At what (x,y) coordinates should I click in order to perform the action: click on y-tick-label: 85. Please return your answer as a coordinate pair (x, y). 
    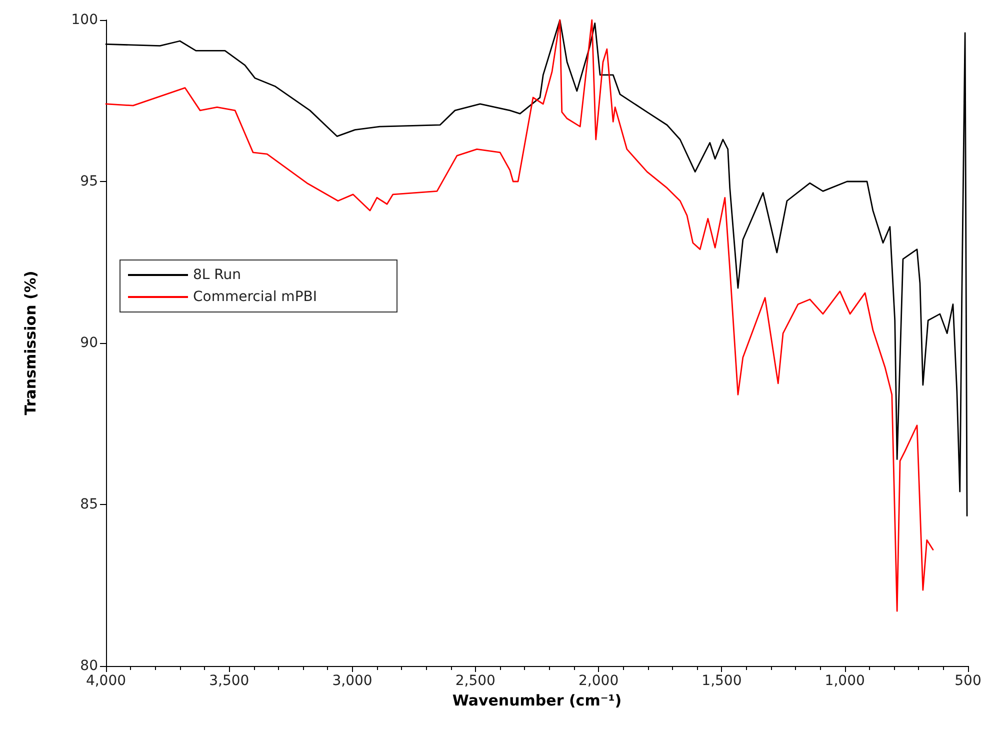
    Looking at the image, I should click on (89, 504).